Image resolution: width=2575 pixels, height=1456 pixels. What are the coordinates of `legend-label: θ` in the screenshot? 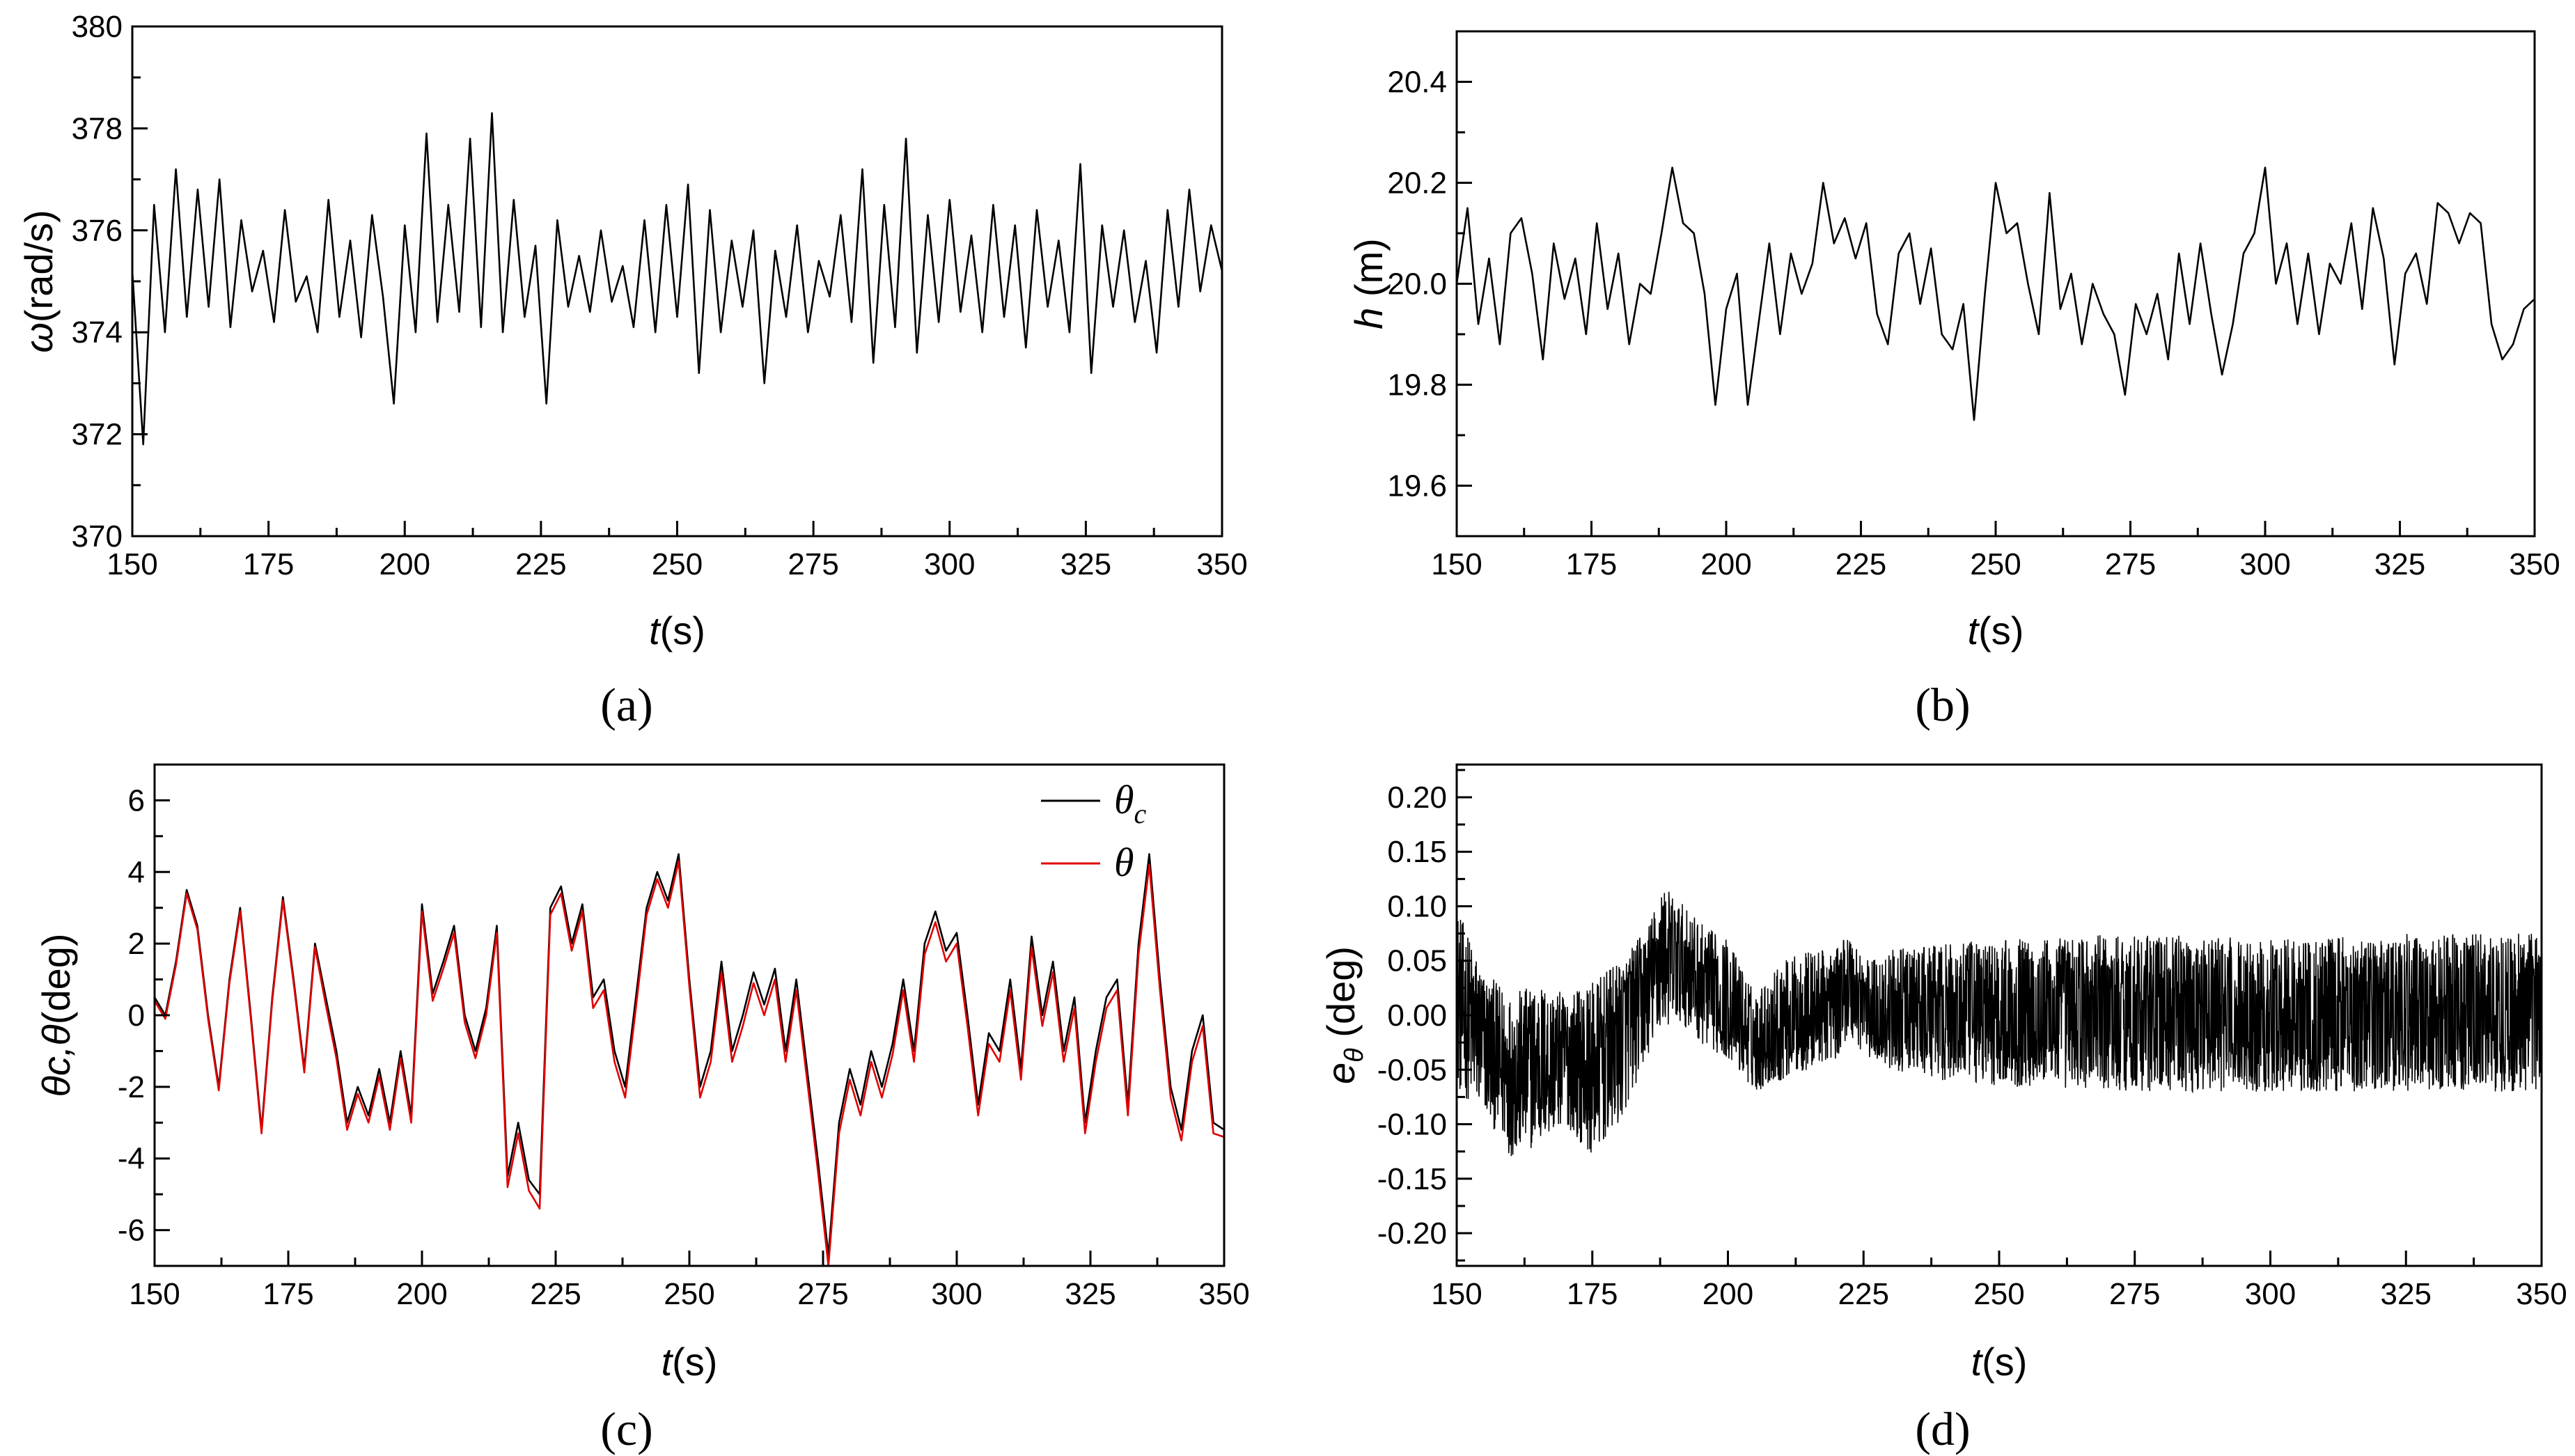 It's located at (1124, 862).